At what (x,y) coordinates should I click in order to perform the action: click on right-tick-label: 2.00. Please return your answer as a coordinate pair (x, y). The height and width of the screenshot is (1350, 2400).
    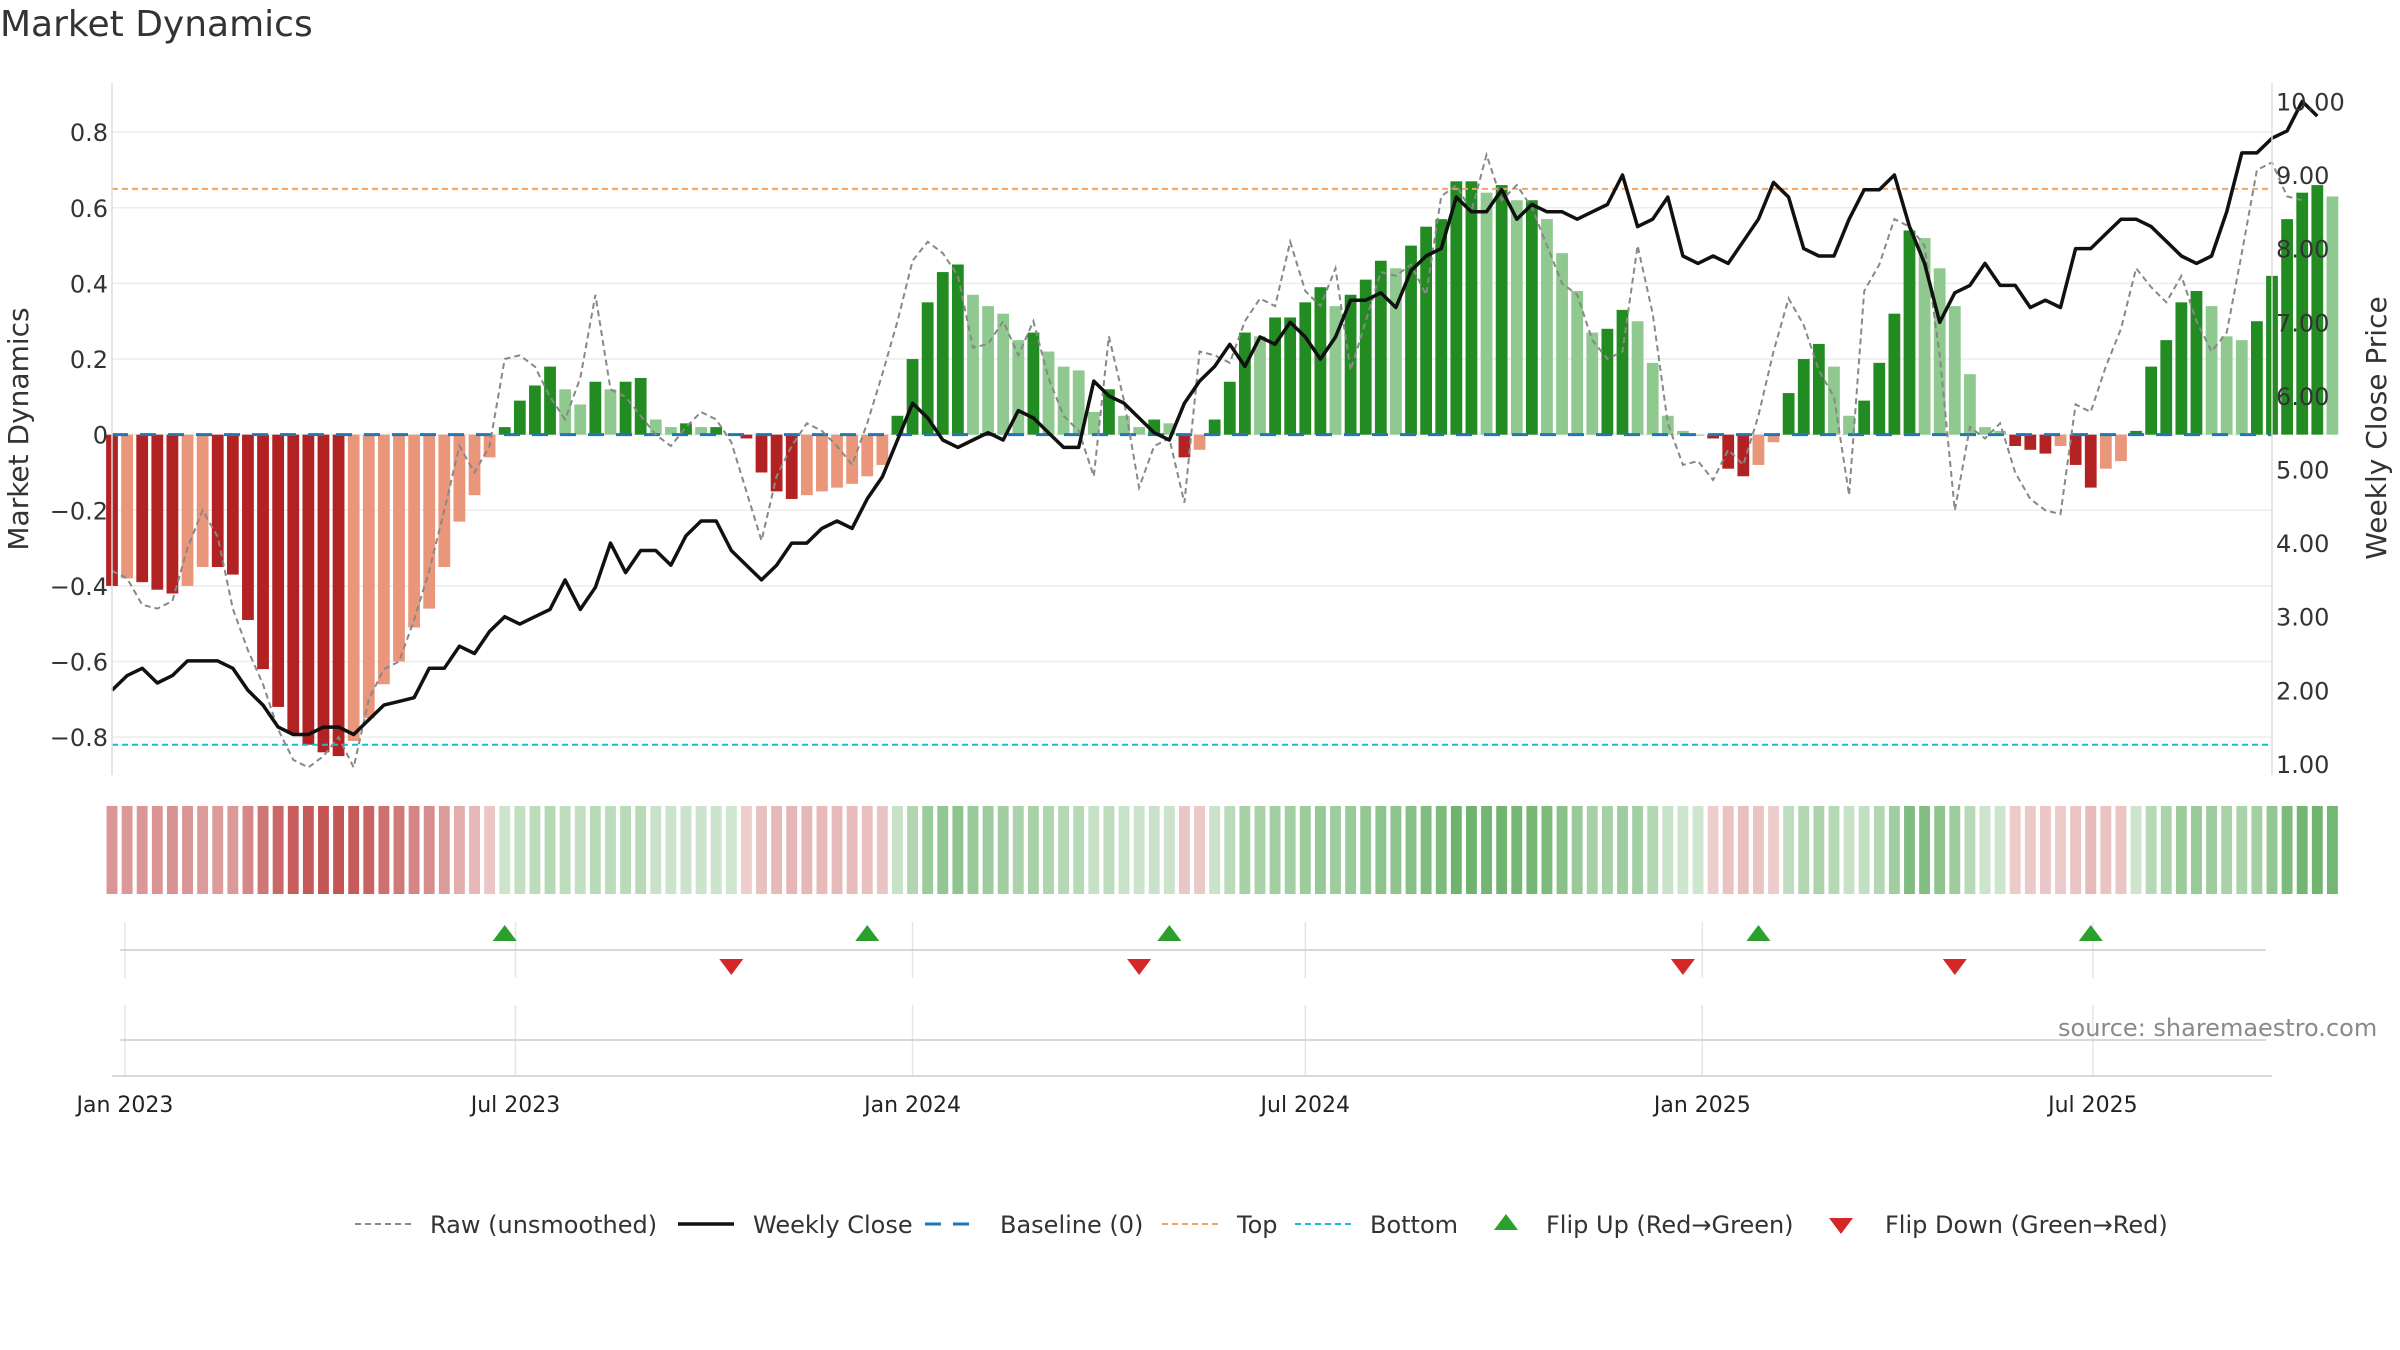
    Looking at the image, I should click on (2302, 691).